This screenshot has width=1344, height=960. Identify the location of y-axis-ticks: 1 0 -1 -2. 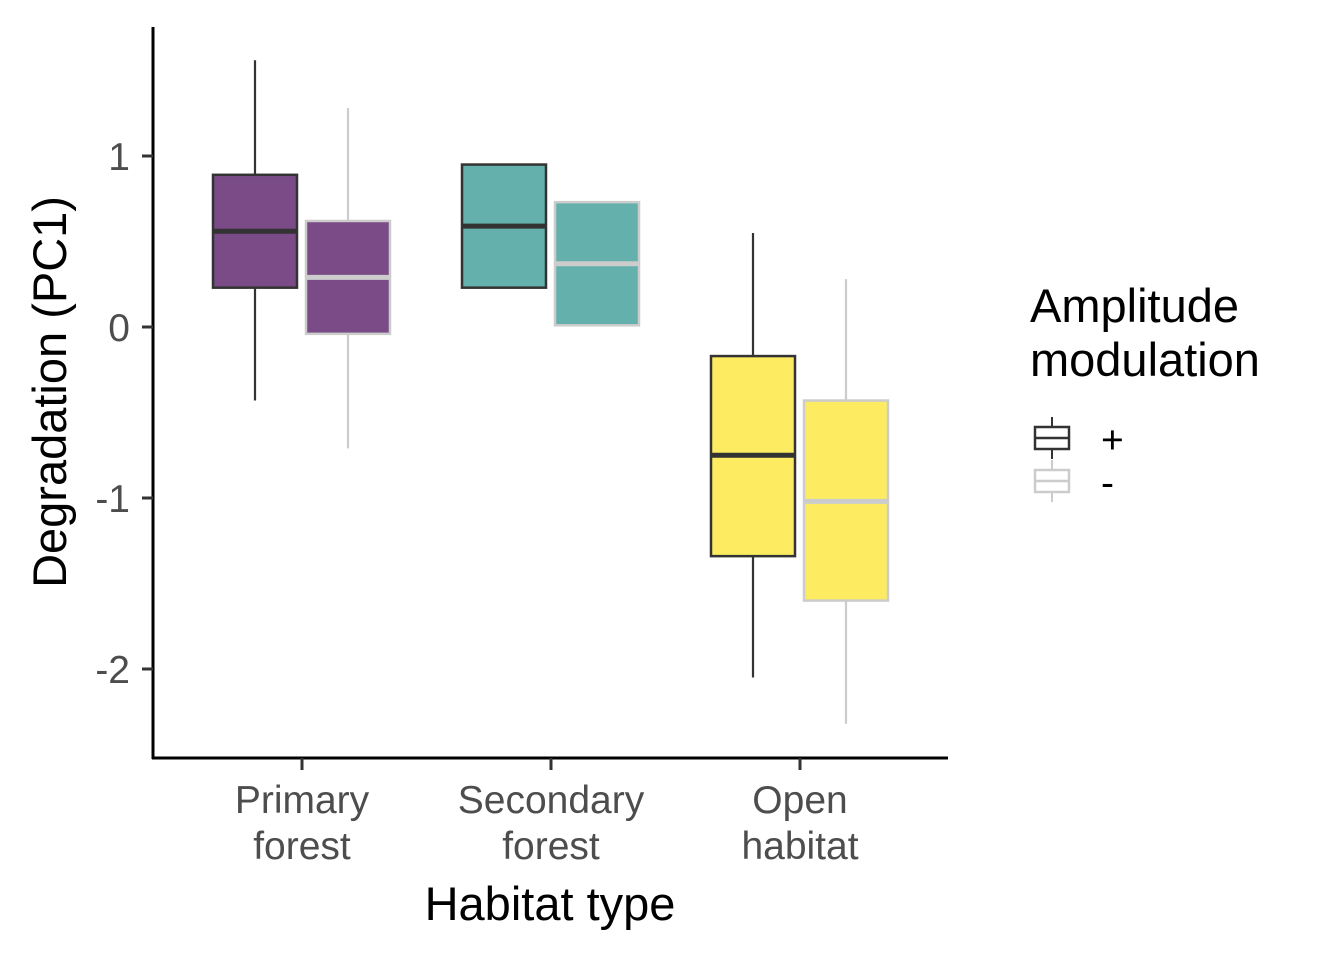
(124, 414).